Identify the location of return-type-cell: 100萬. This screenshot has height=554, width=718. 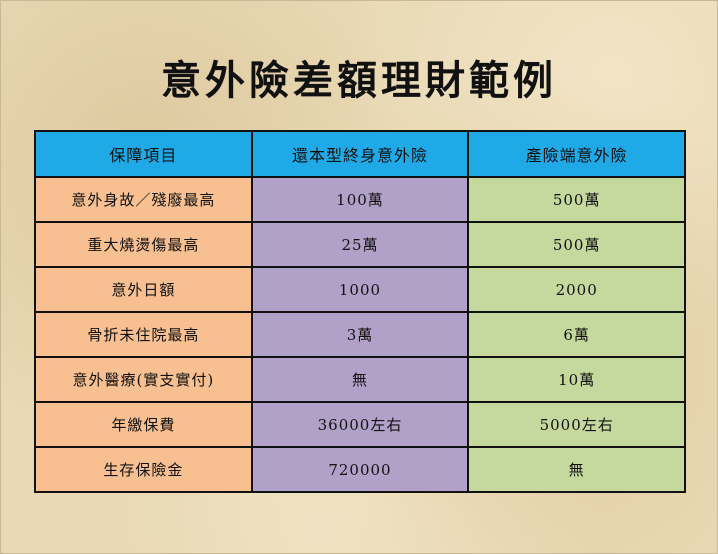
(360, 199).